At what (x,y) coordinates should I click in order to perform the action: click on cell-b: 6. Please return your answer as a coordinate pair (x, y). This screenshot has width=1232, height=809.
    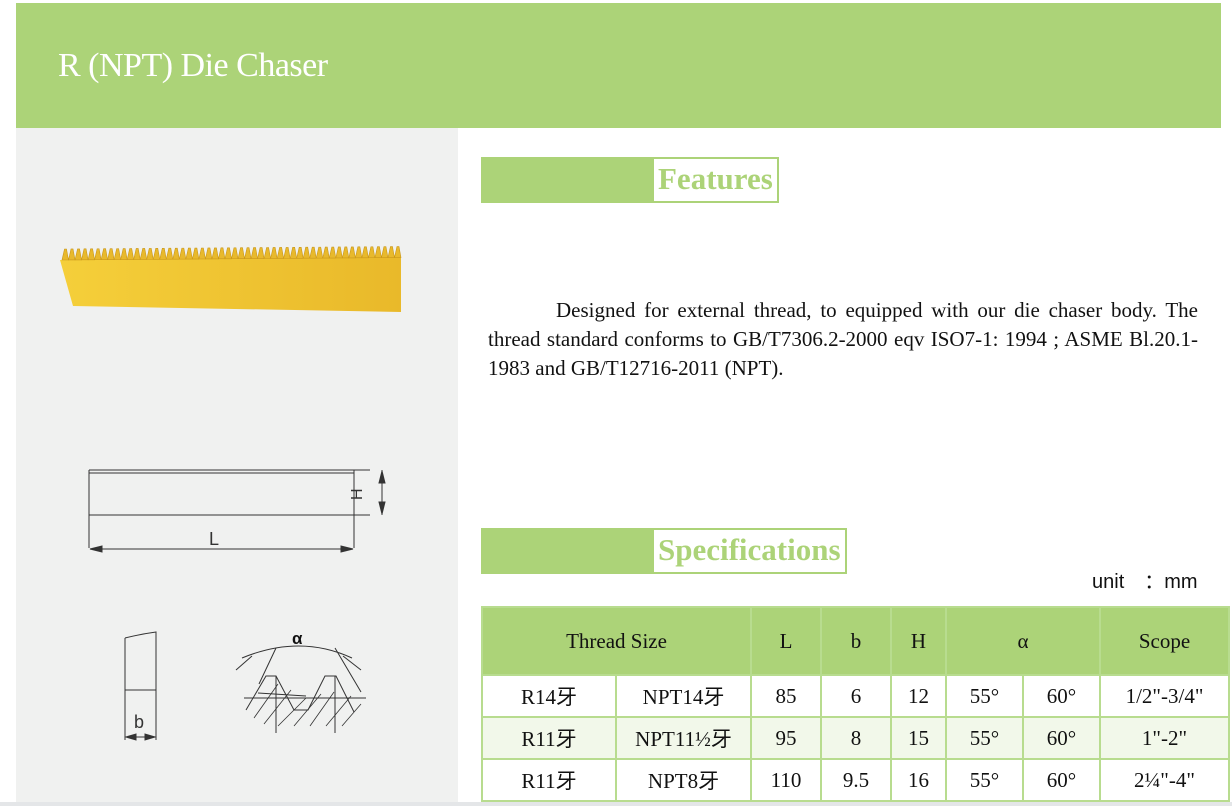
    Looking at the image, I should click on (856, 696).